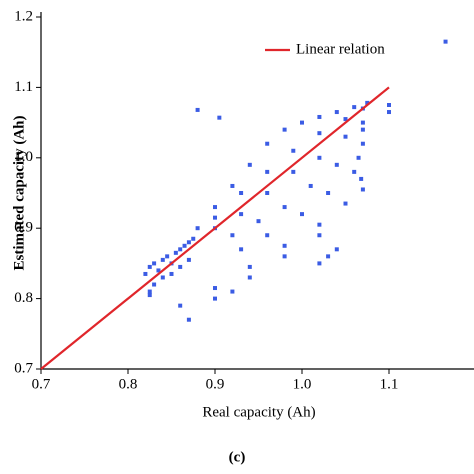  Describe the element at coordinates (389, 384) in the screenshot. I see `x-tick-label: 1.1` at that location.